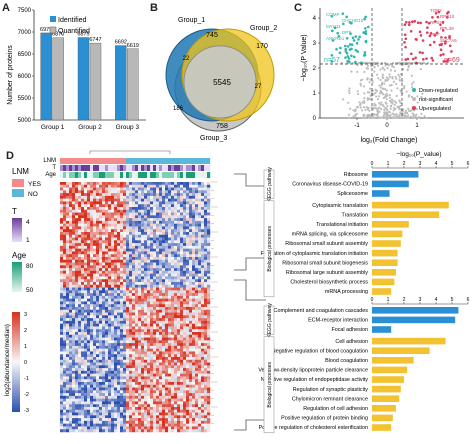 Image resolution: width=474 pixels, height=444 pixels. I want to click on panel-letter-d: D, so click(10, 156).